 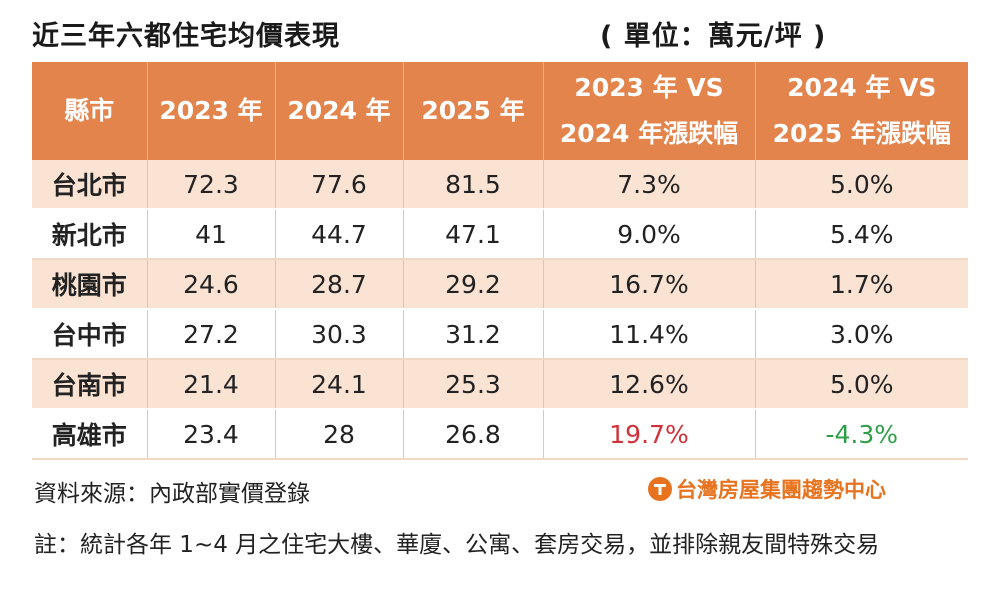 I want to click on cell-2023: 27.2, so click(x=211, y=334).